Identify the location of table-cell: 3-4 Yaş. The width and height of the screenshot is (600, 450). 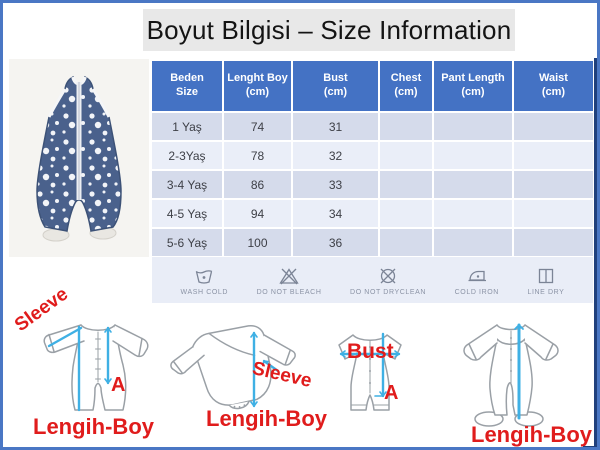
(187, 184).